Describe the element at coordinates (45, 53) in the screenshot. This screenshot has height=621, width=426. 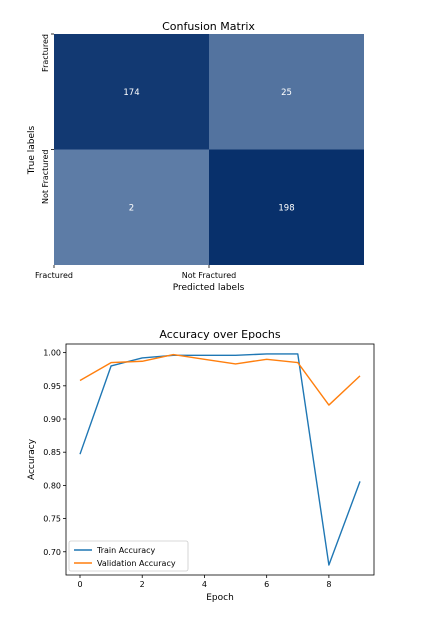
I see `cm-y-tick-label: Fractured` at that location.